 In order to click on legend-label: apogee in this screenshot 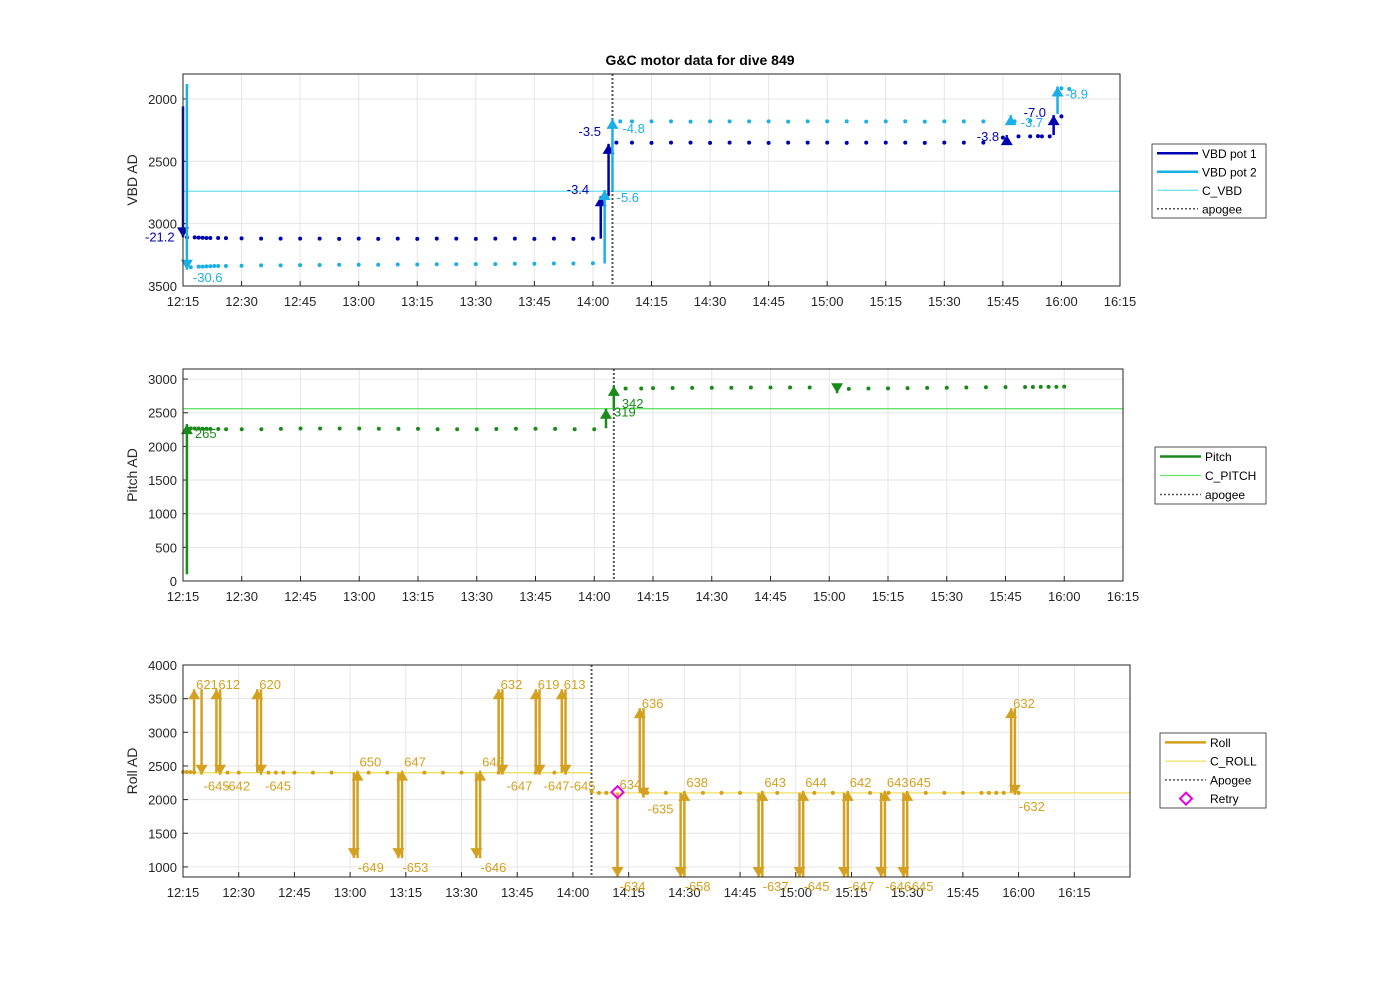, I will do `click(1225, 495)`.